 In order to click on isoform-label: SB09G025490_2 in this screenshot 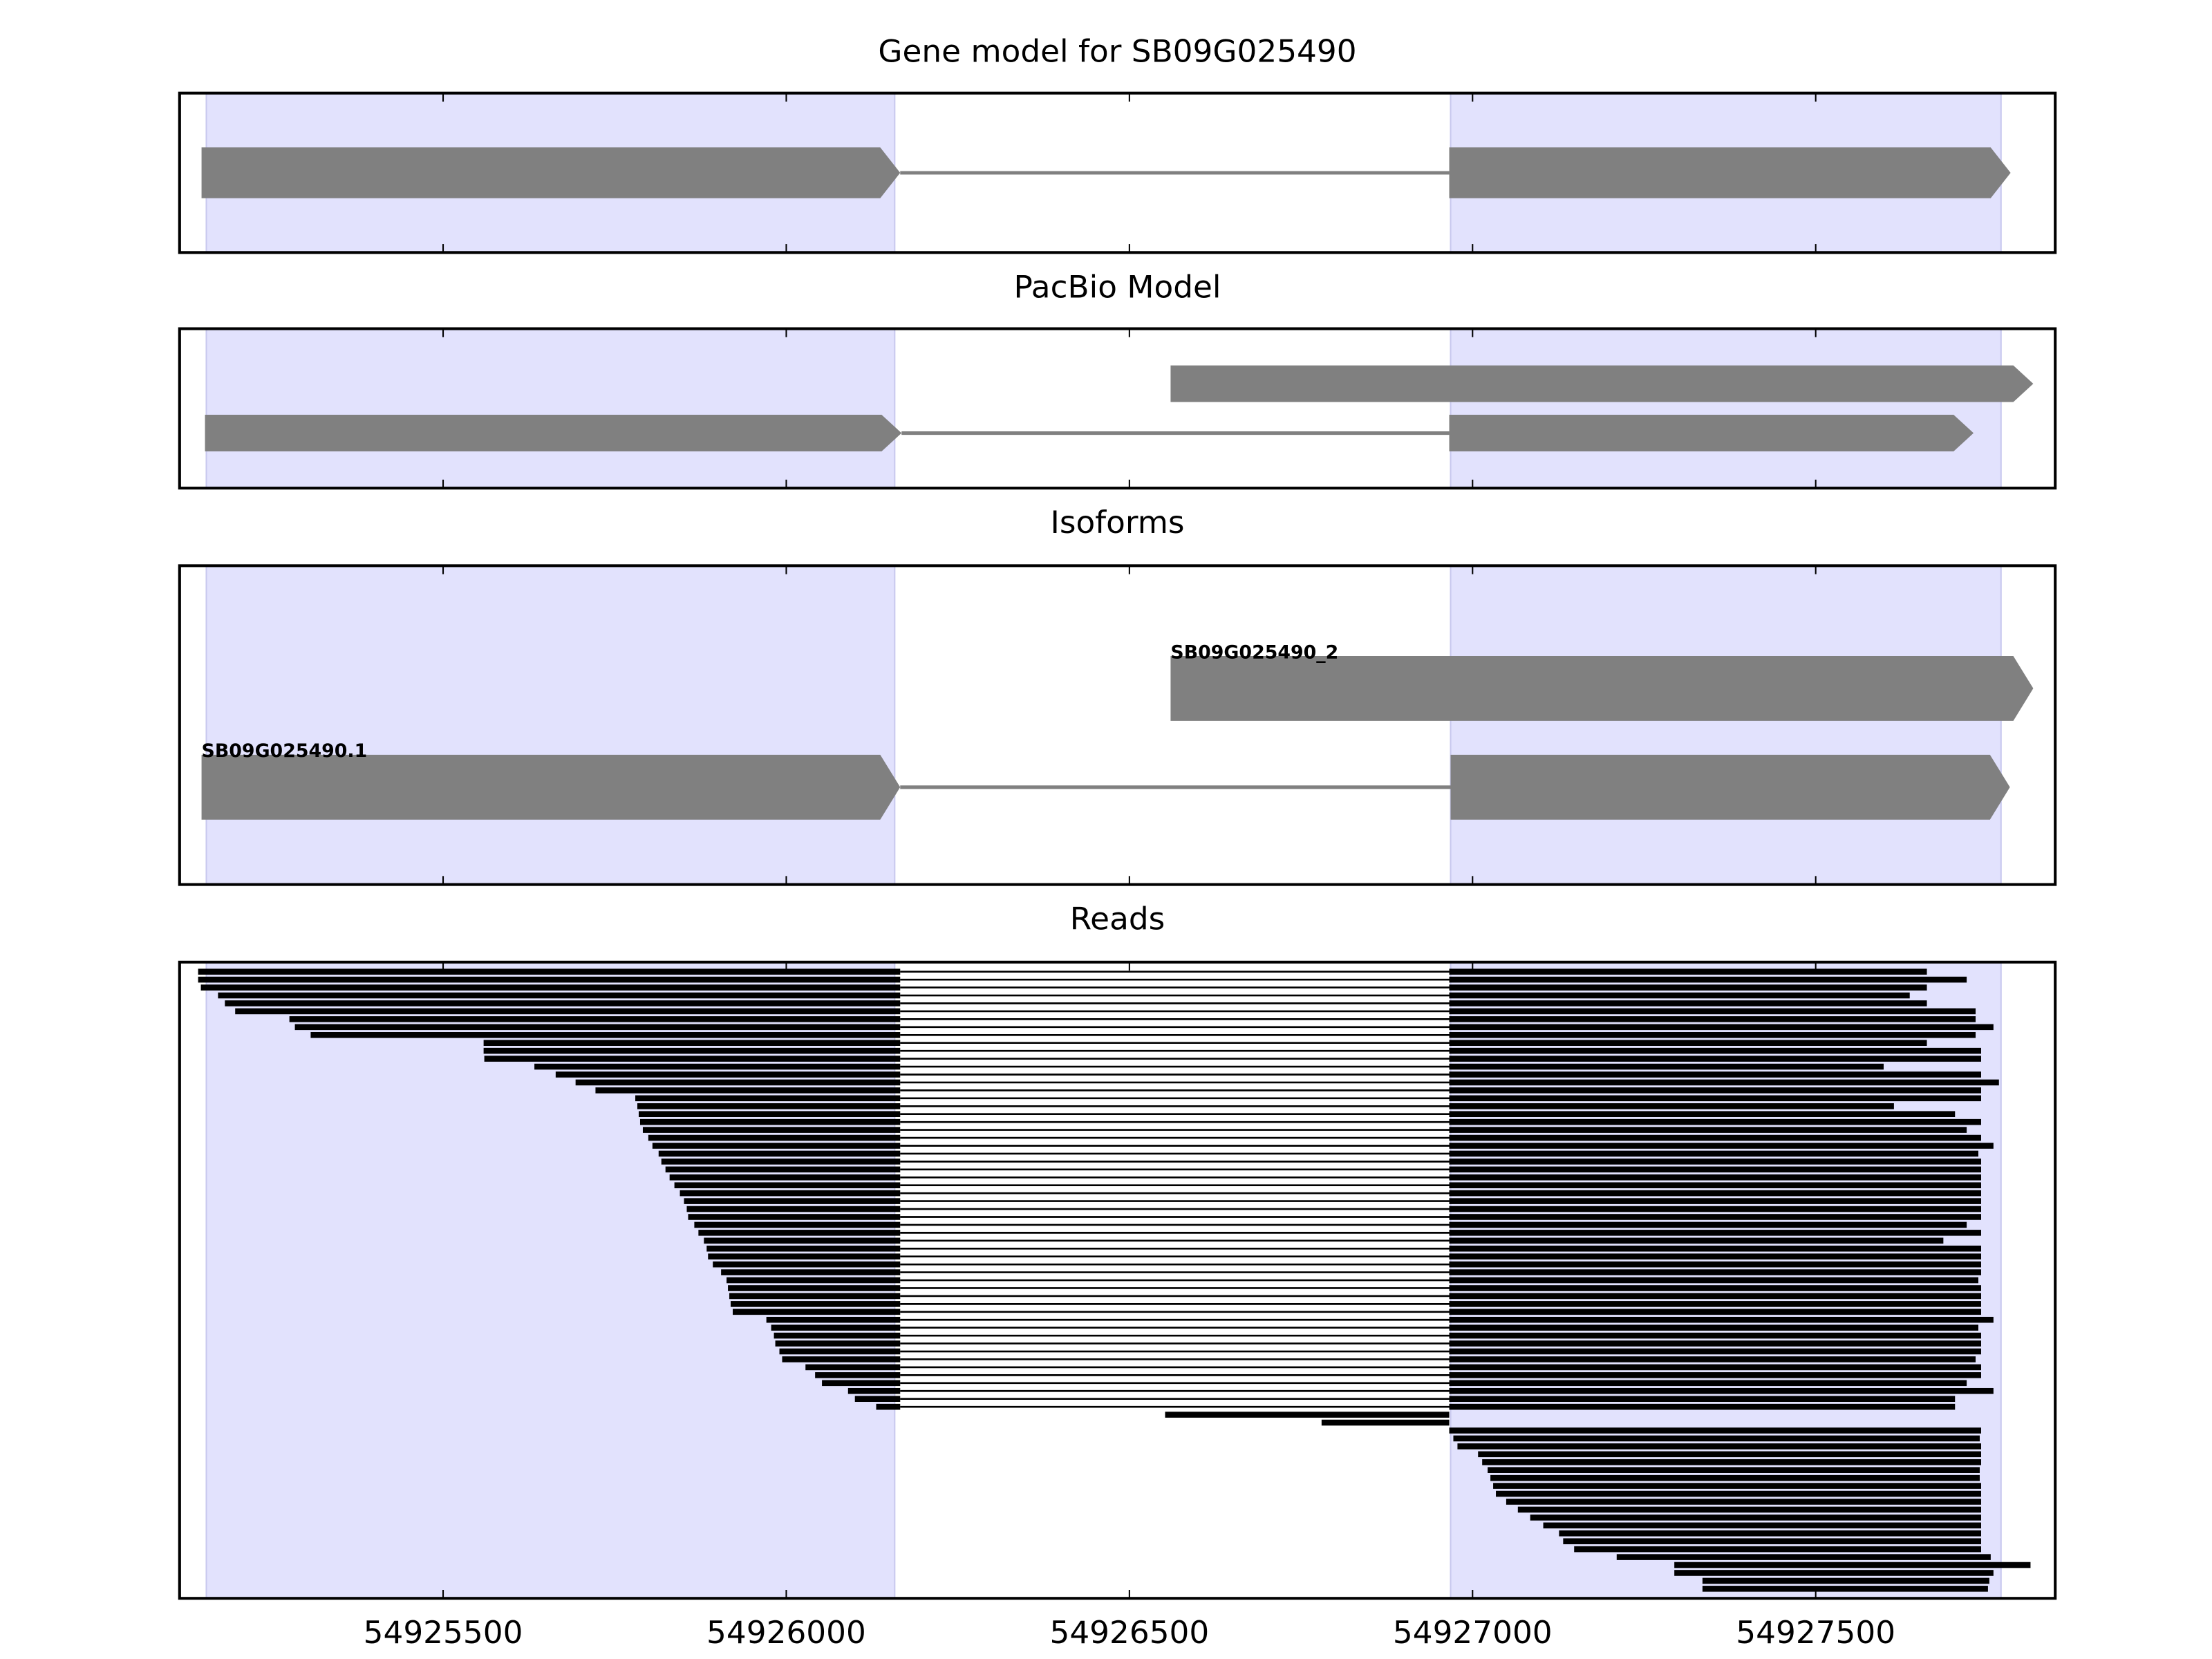, I will do `click(1254, 652)`.